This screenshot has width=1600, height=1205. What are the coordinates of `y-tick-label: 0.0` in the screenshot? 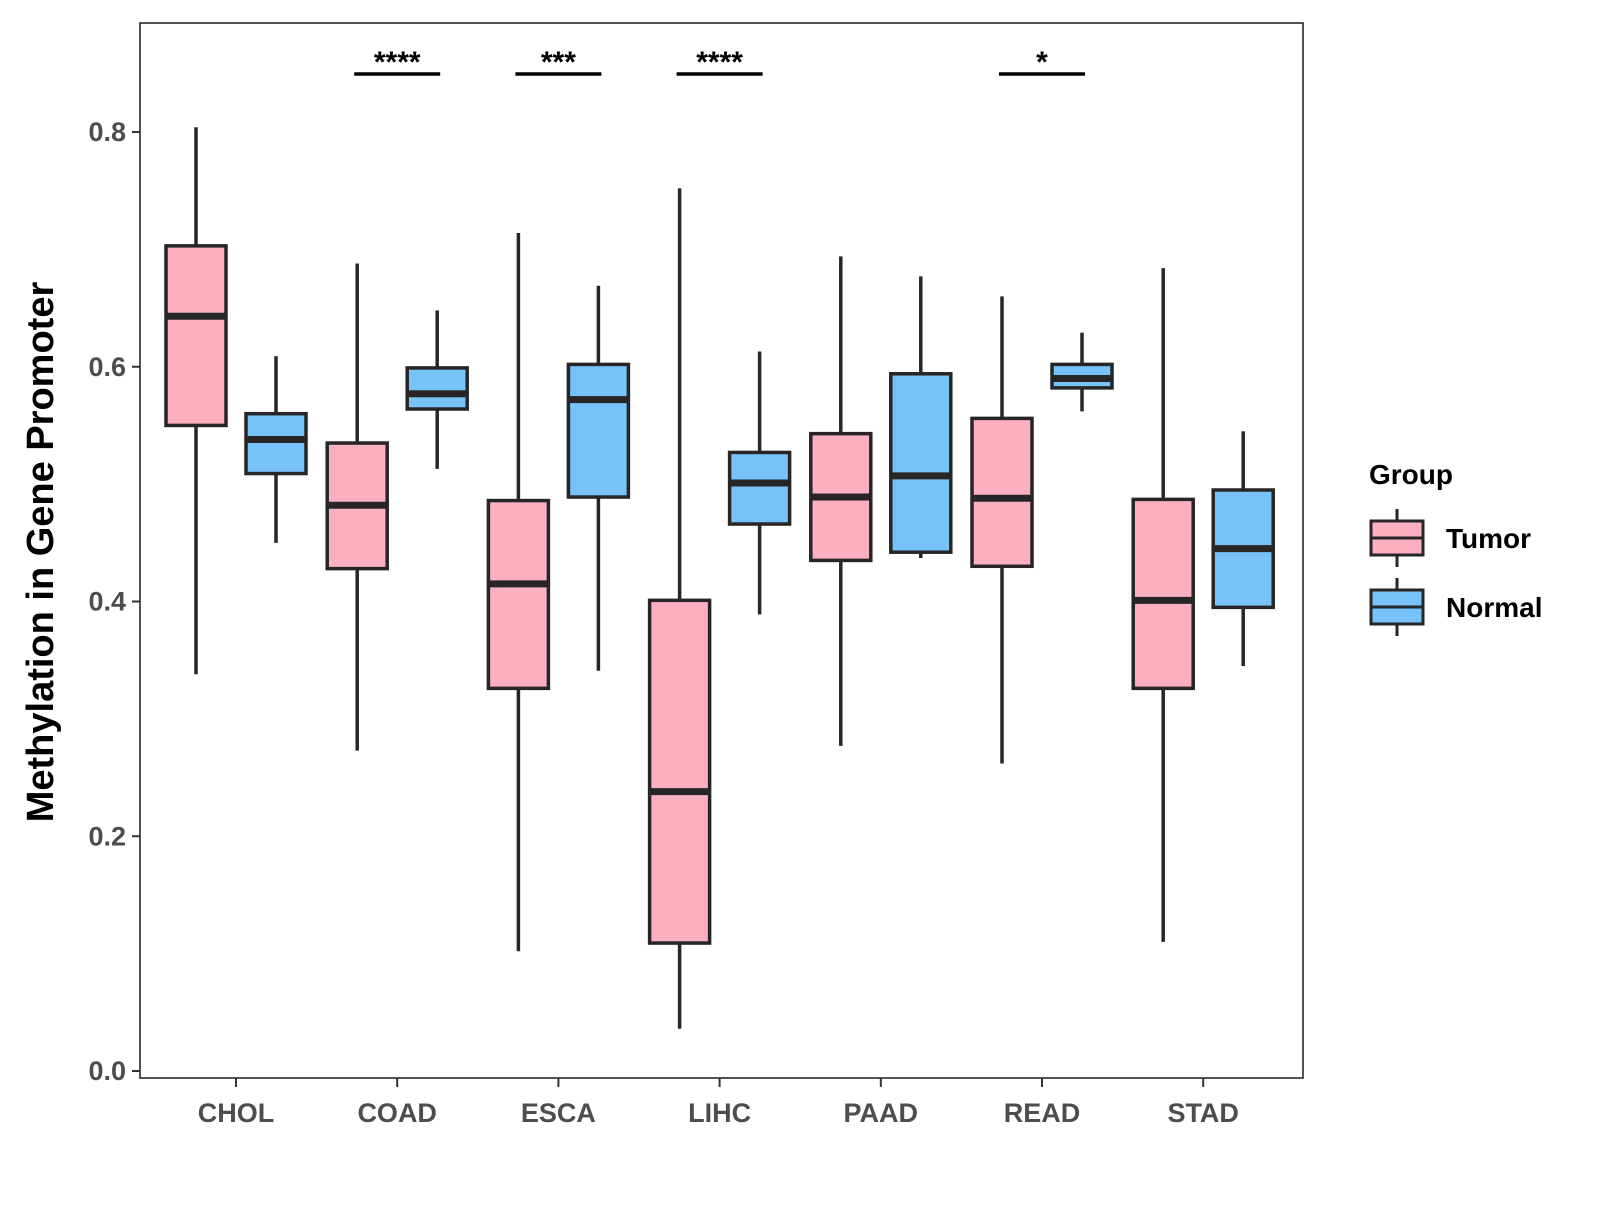 It's located at (107, 1071).